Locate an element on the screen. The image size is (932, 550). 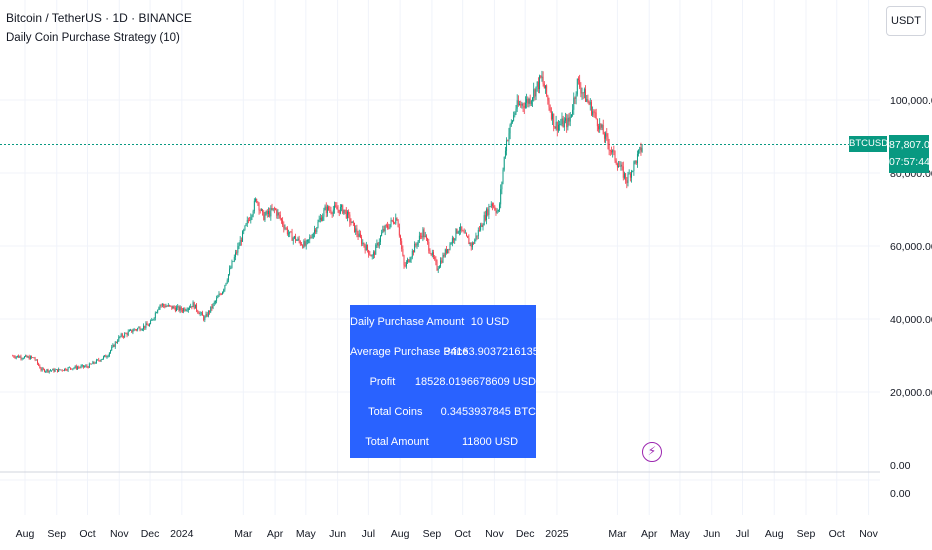
symbol-title: Bitcoin / TetherUS · 1D · BINANCE is located at coordinates (99, 18).